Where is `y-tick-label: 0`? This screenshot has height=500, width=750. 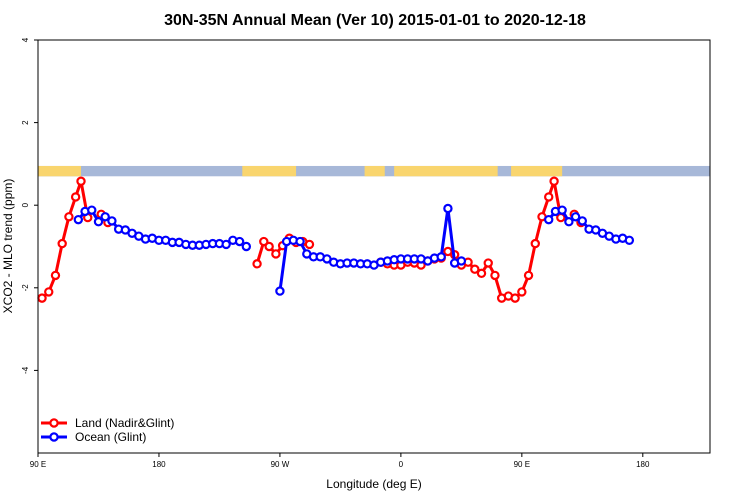 y-tick-label: 0 is located at coordinates (25, 204).